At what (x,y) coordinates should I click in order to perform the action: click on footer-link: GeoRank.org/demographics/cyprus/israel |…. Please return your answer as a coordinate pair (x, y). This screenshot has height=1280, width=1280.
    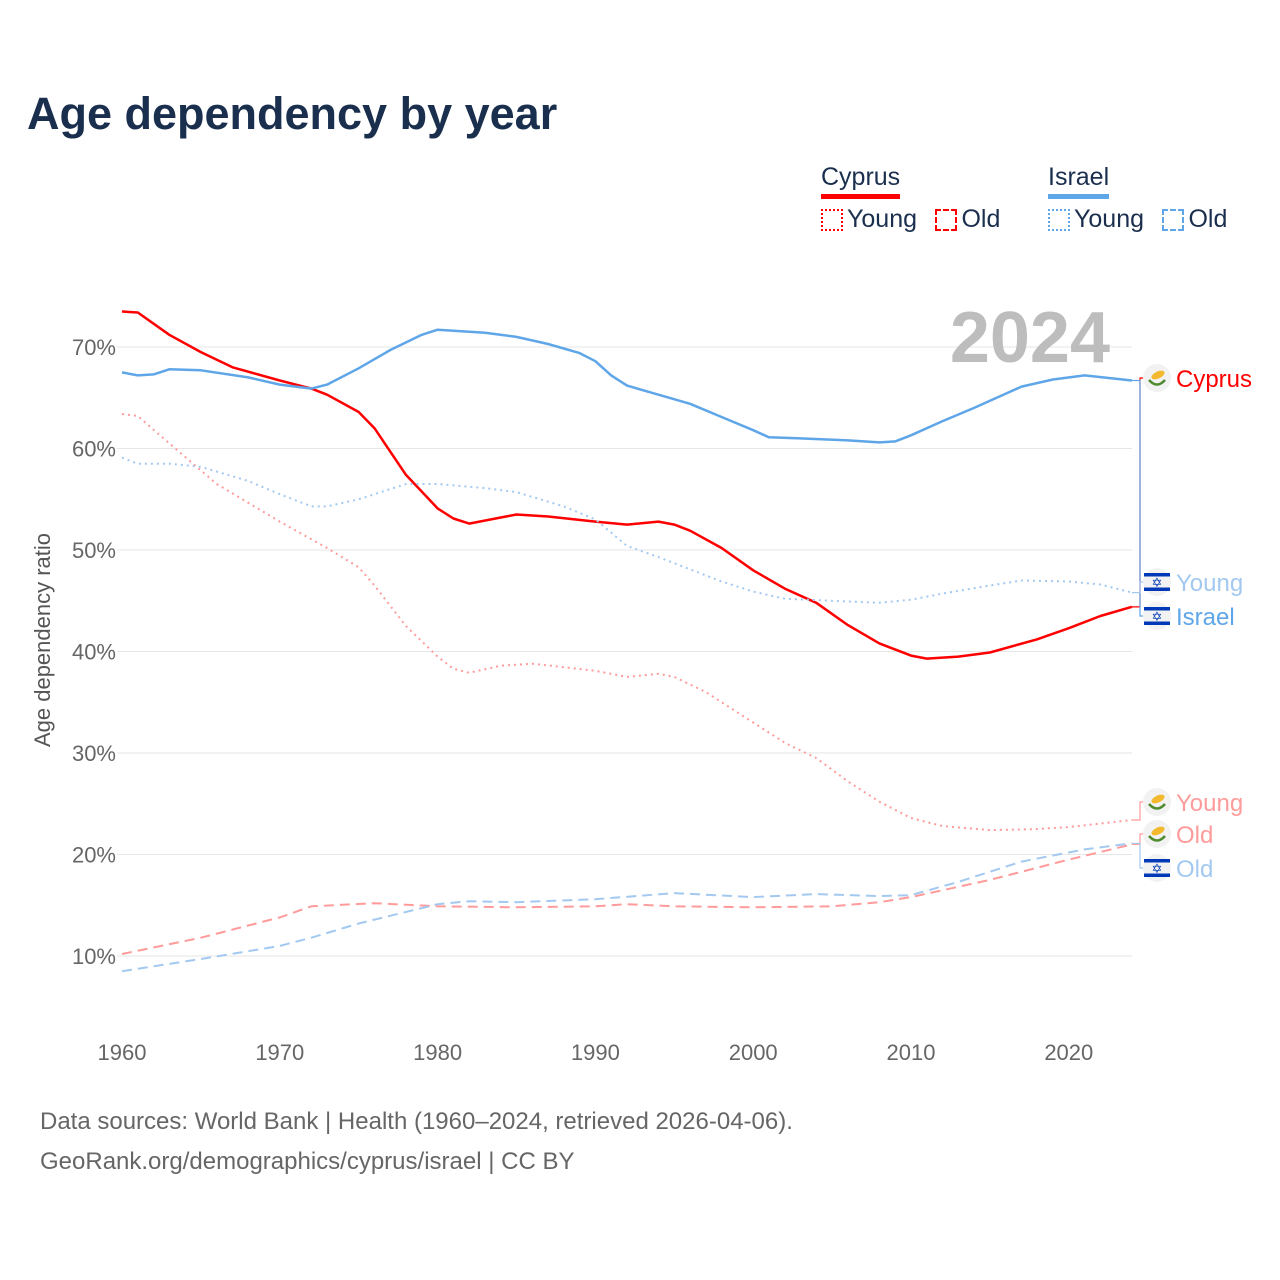
    Looking at the image, I should click on (307, 1161).